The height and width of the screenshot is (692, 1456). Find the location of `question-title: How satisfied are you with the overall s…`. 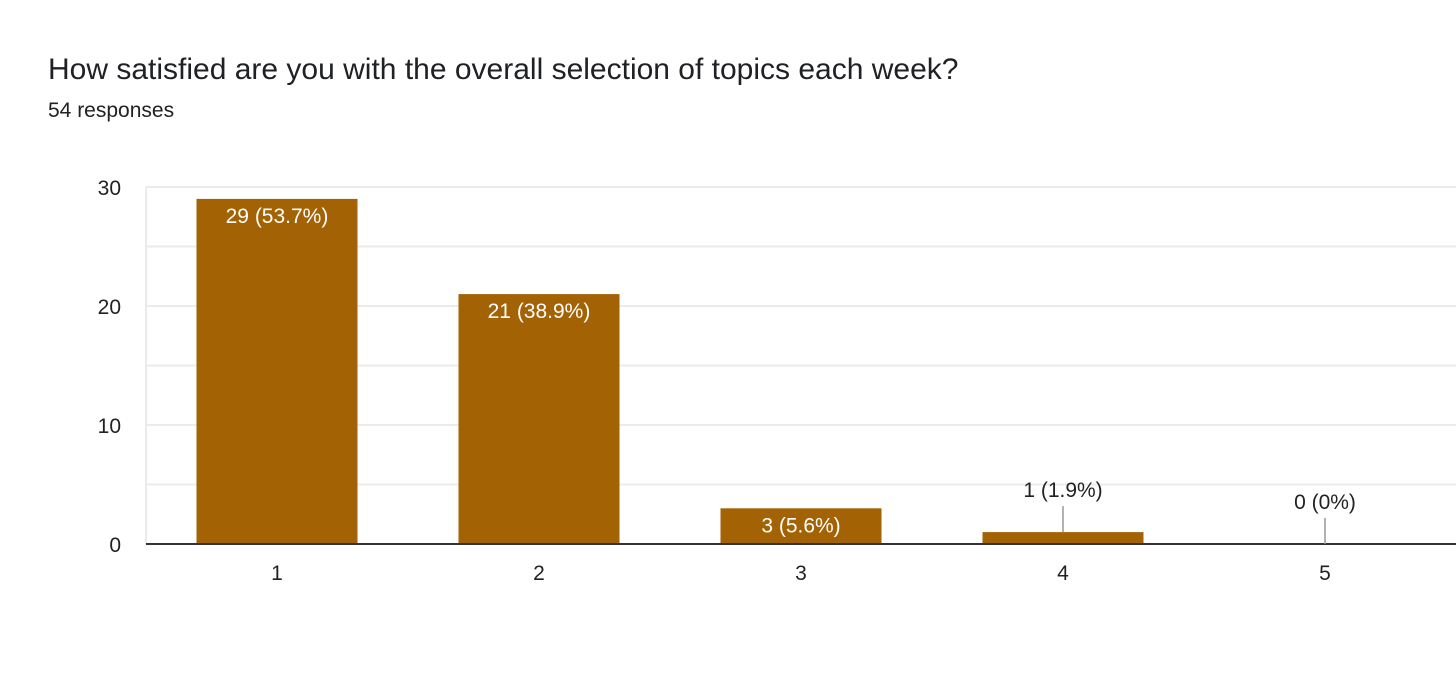

question-title: How satisfied are you with the overall s… is located at coordinates (503, 69).